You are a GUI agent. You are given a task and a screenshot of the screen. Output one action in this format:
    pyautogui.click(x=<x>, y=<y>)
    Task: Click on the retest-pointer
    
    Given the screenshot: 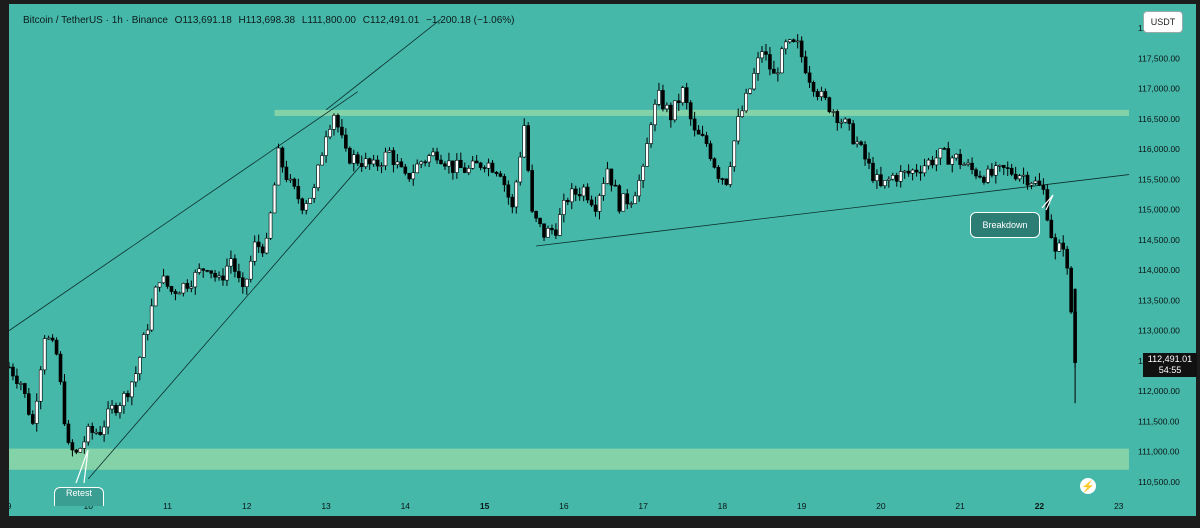 What is the action you would take?
    pyautogui.click(x=82, y=466)
    